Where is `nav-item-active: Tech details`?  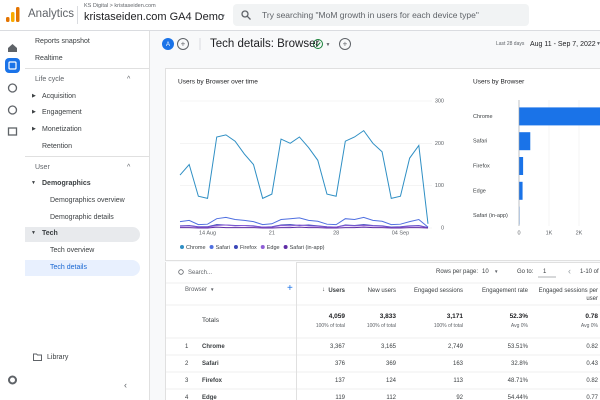 nav-item-active: Tech details is located at coordinates (68, 267).